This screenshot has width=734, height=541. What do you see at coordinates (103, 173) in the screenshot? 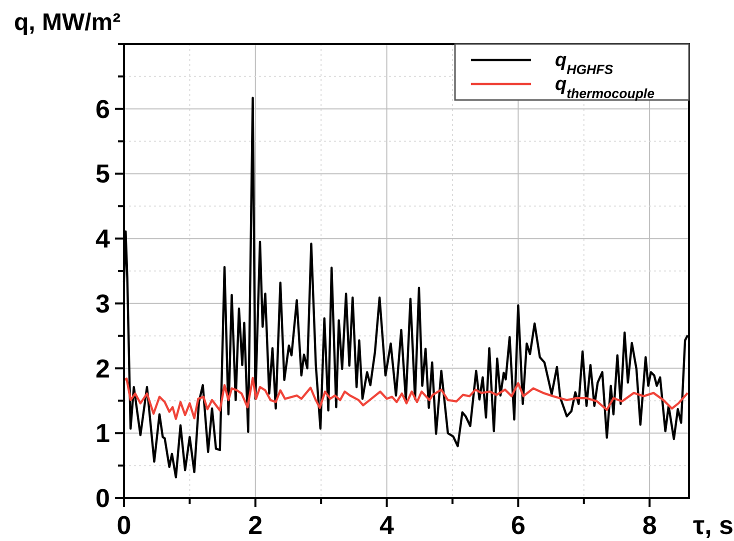
I see `y-tick-label: 5` at bounding box center [103, 173].